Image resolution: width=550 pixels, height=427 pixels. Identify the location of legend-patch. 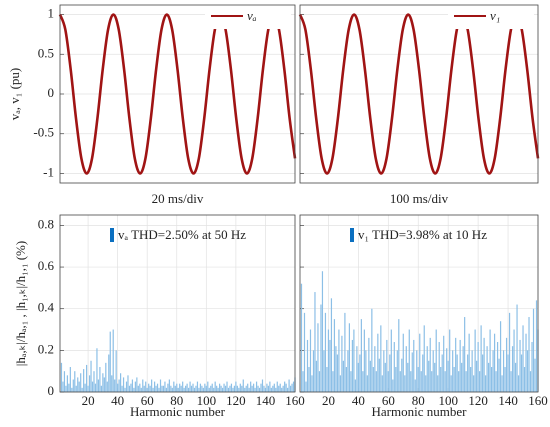
(112, 235).